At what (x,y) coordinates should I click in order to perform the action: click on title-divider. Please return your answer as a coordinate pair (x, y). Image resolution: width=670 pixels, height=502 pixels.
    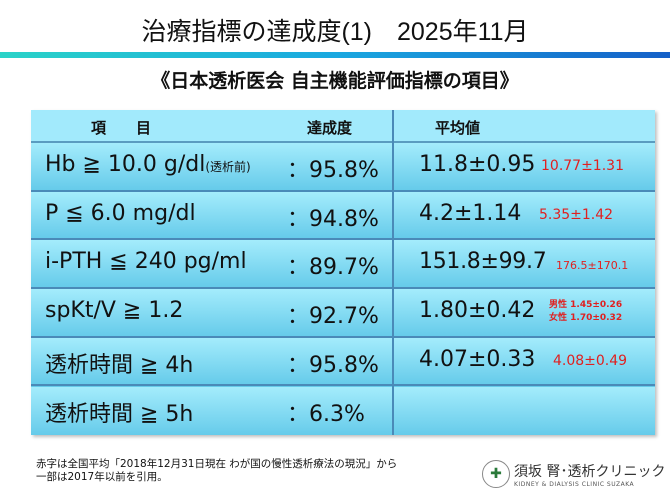
    Looking at the image, I should click on (335, 55).